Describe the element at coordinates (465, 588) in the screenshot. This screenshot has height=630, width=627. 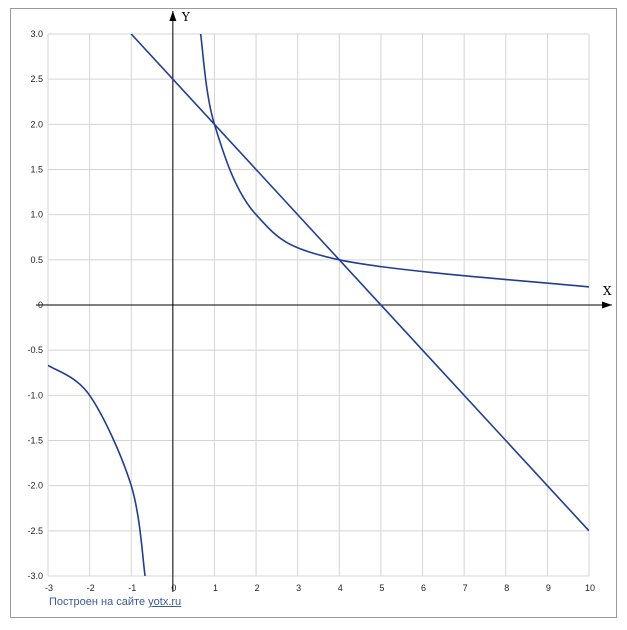
I see `x-tick-label: 7` at that location.